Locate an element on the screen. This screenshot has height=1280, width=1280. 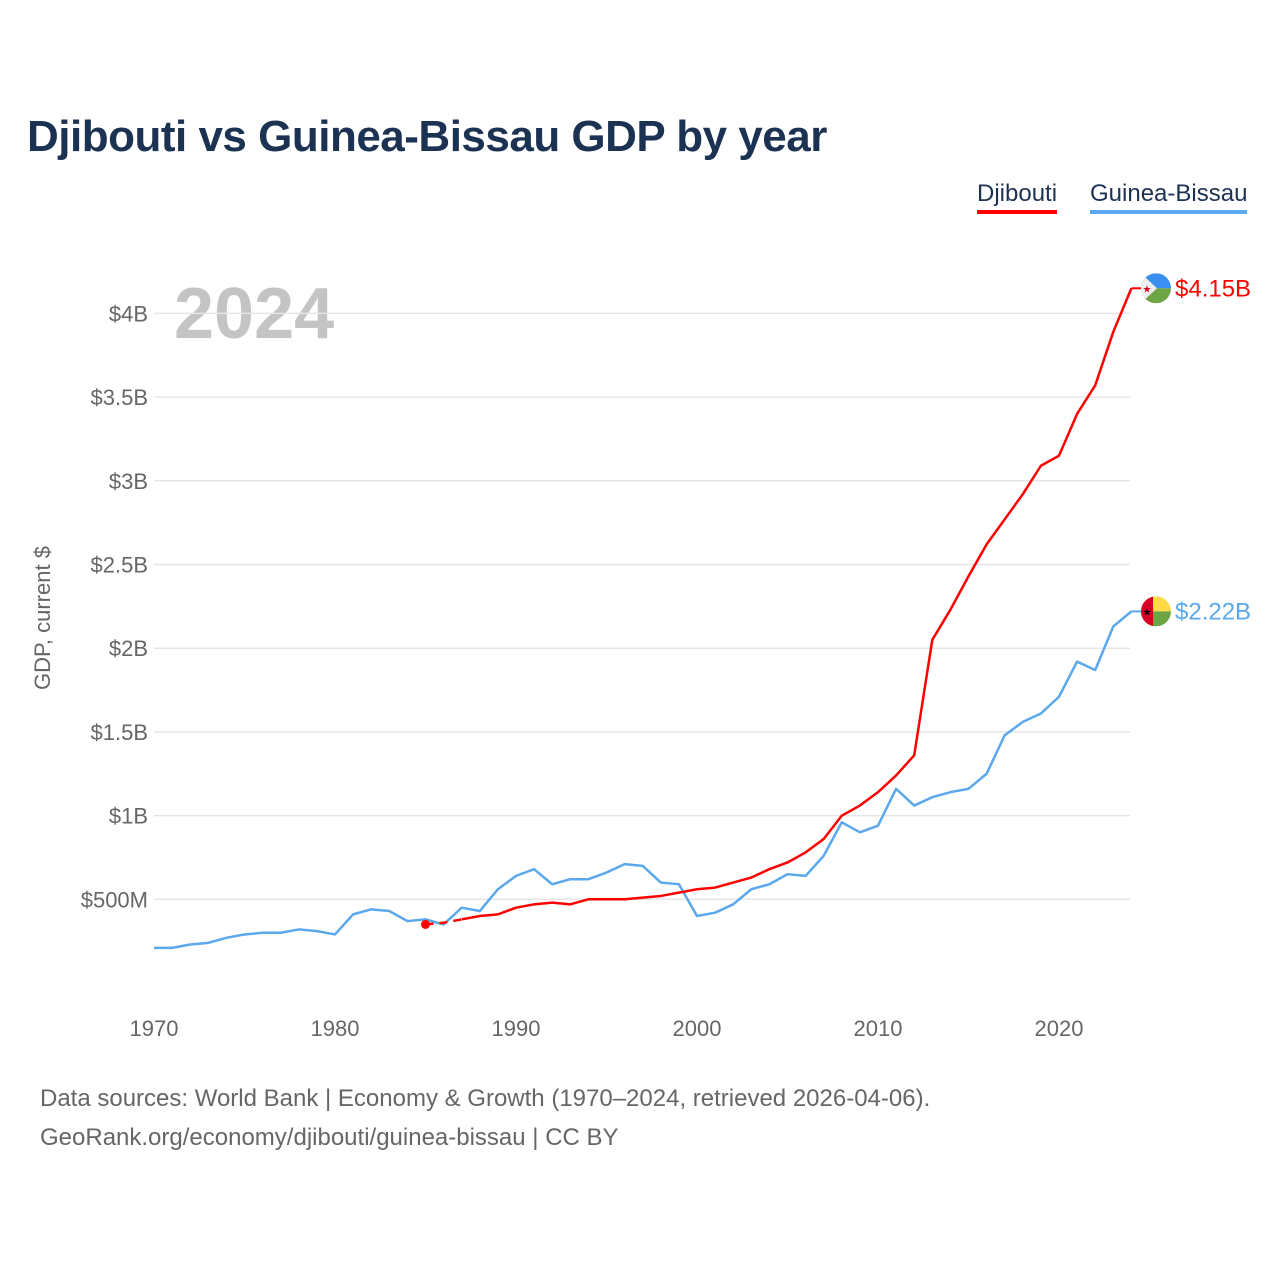
y-tick-label: $3B is located at coordinates (128, 481).